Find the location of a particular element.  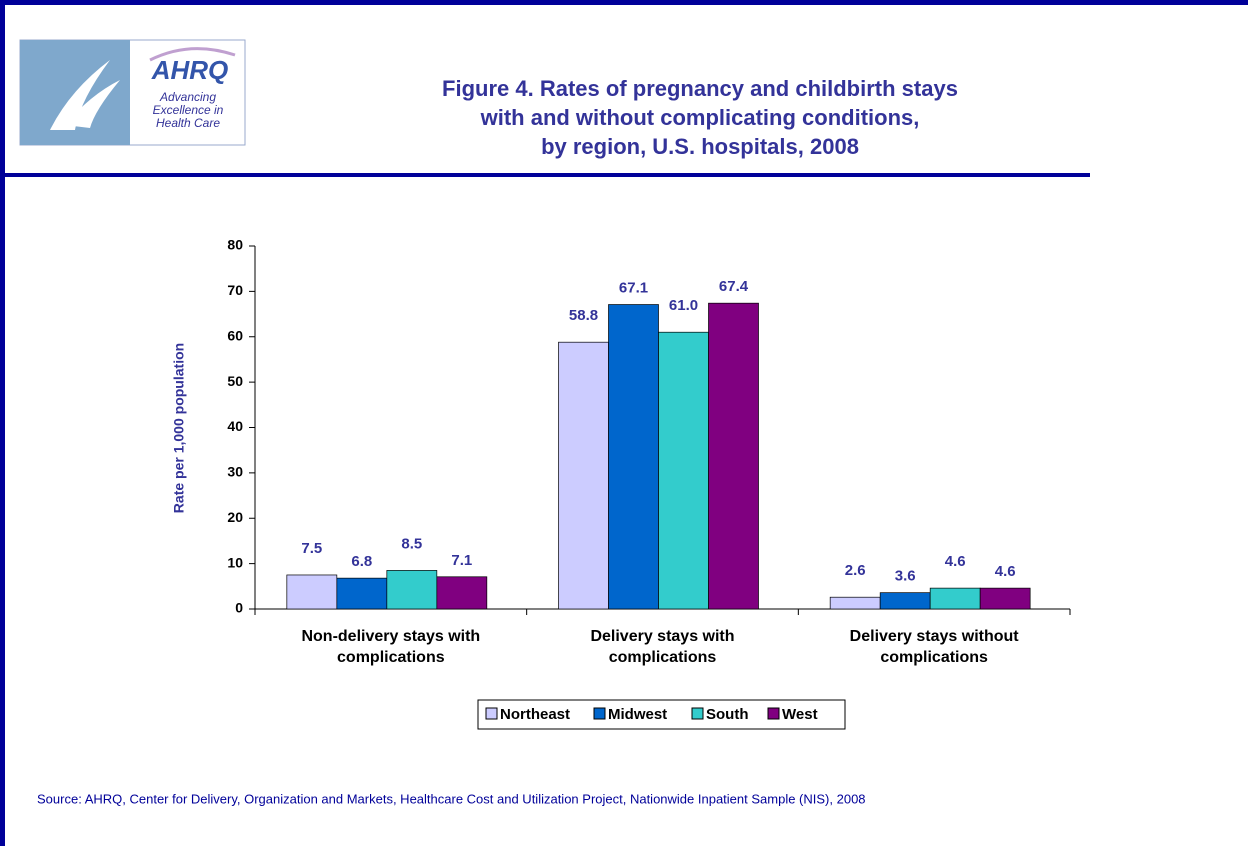

y-tick-label: 30 is located at coordinates (235, 472).